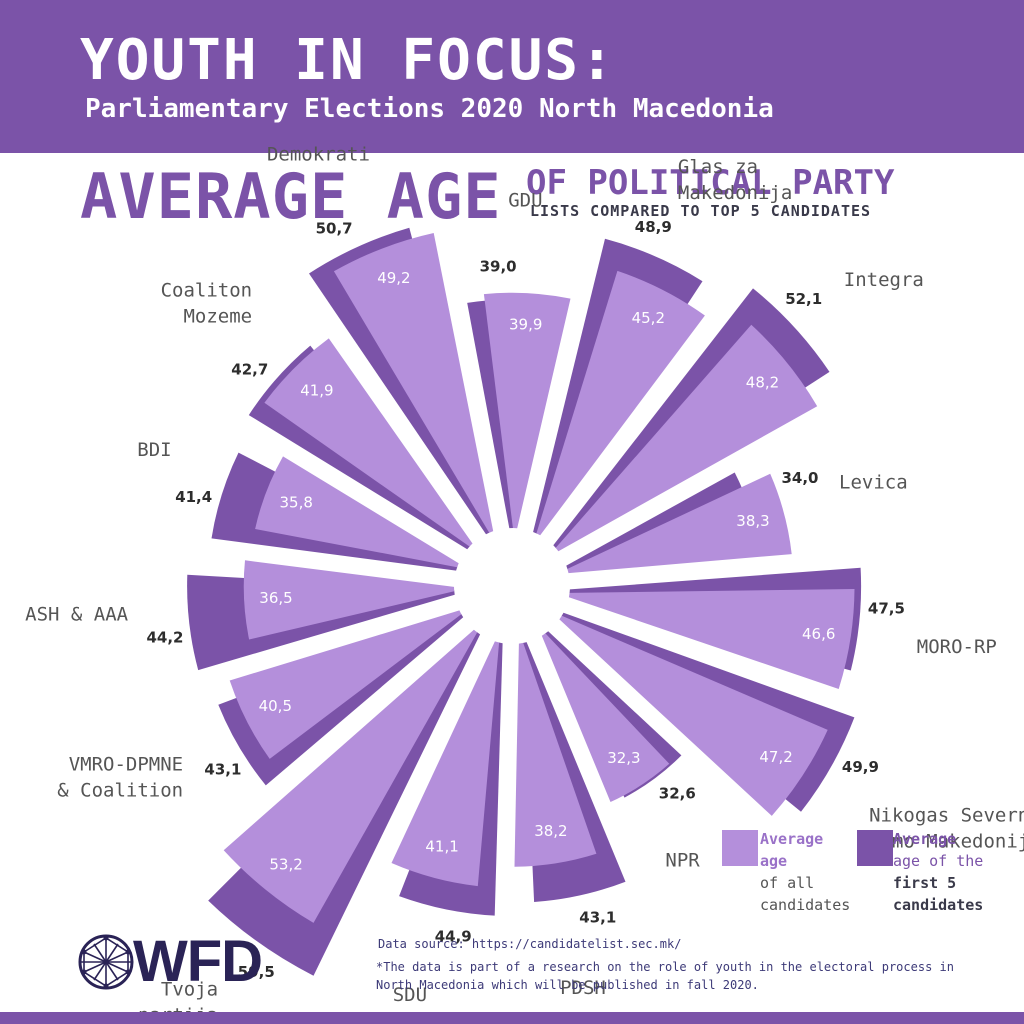 The height and width of the screenshot is (1024, 1024). I want to click on legend-all-line3: of all, so click(787, 883).